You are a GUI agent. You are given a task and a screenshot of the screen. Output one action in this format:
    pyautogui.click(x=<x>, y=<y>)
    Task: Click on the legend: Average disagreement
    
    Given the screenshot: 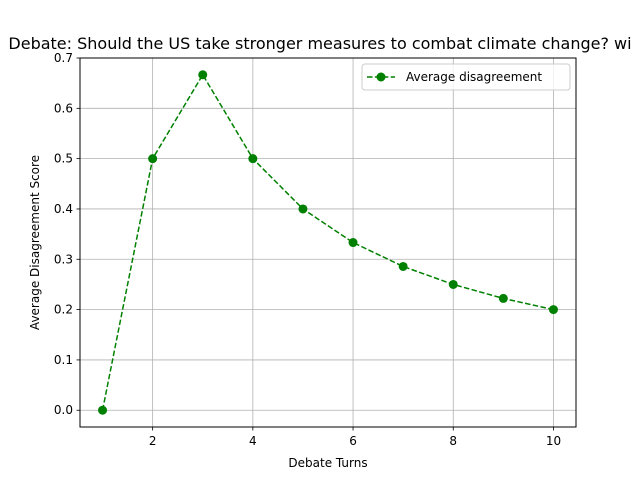 What is the action you would take?
    pyautogui.click(x=466, y=77)
    